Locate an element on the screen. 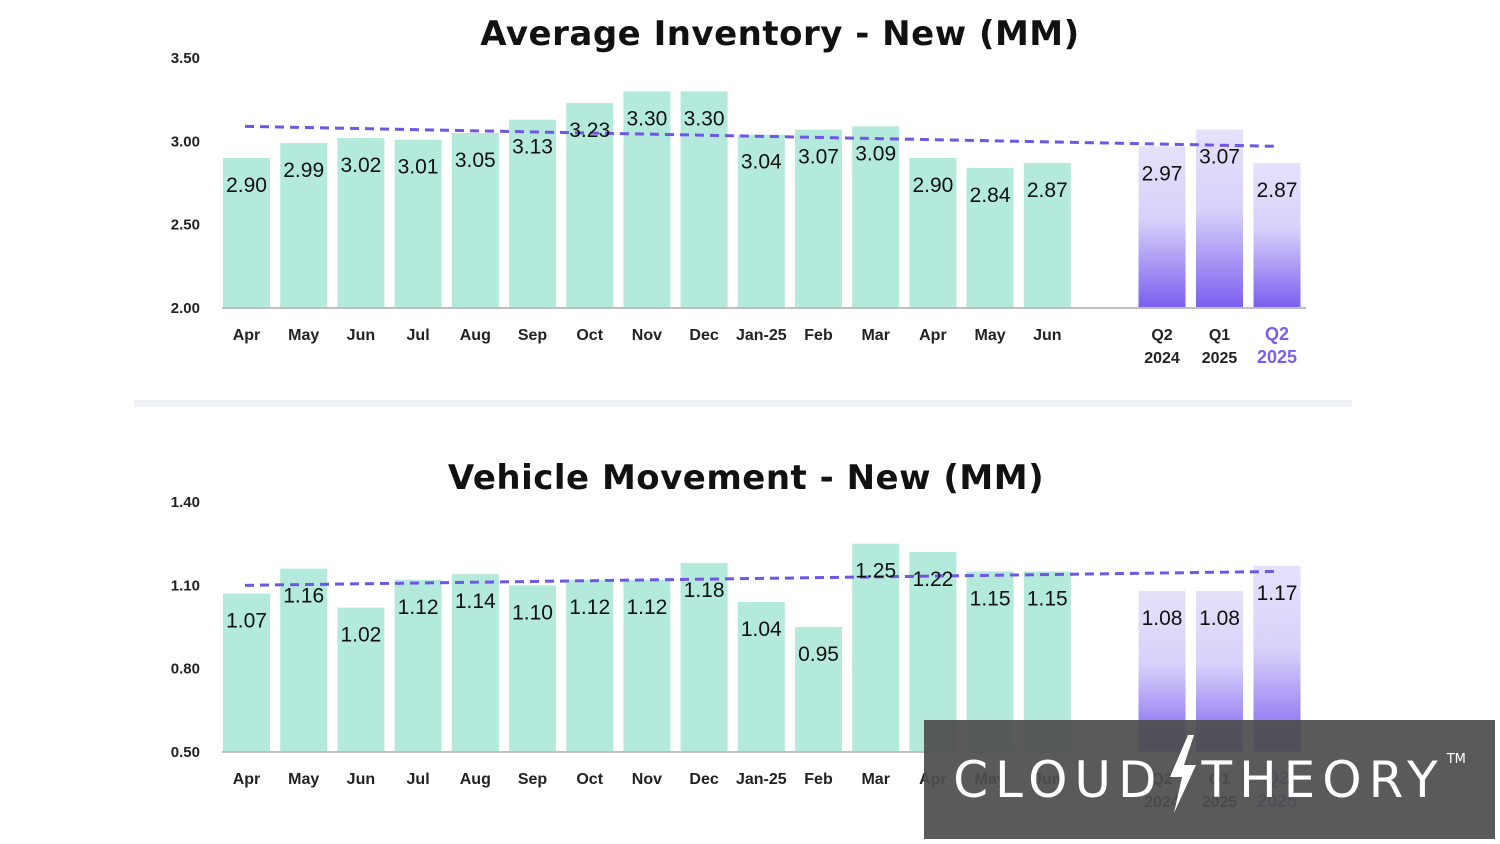 Image resolution: width=1500 pixels, height=844 pixels. data-label: 3.23 is located at coordinates (589, 130).